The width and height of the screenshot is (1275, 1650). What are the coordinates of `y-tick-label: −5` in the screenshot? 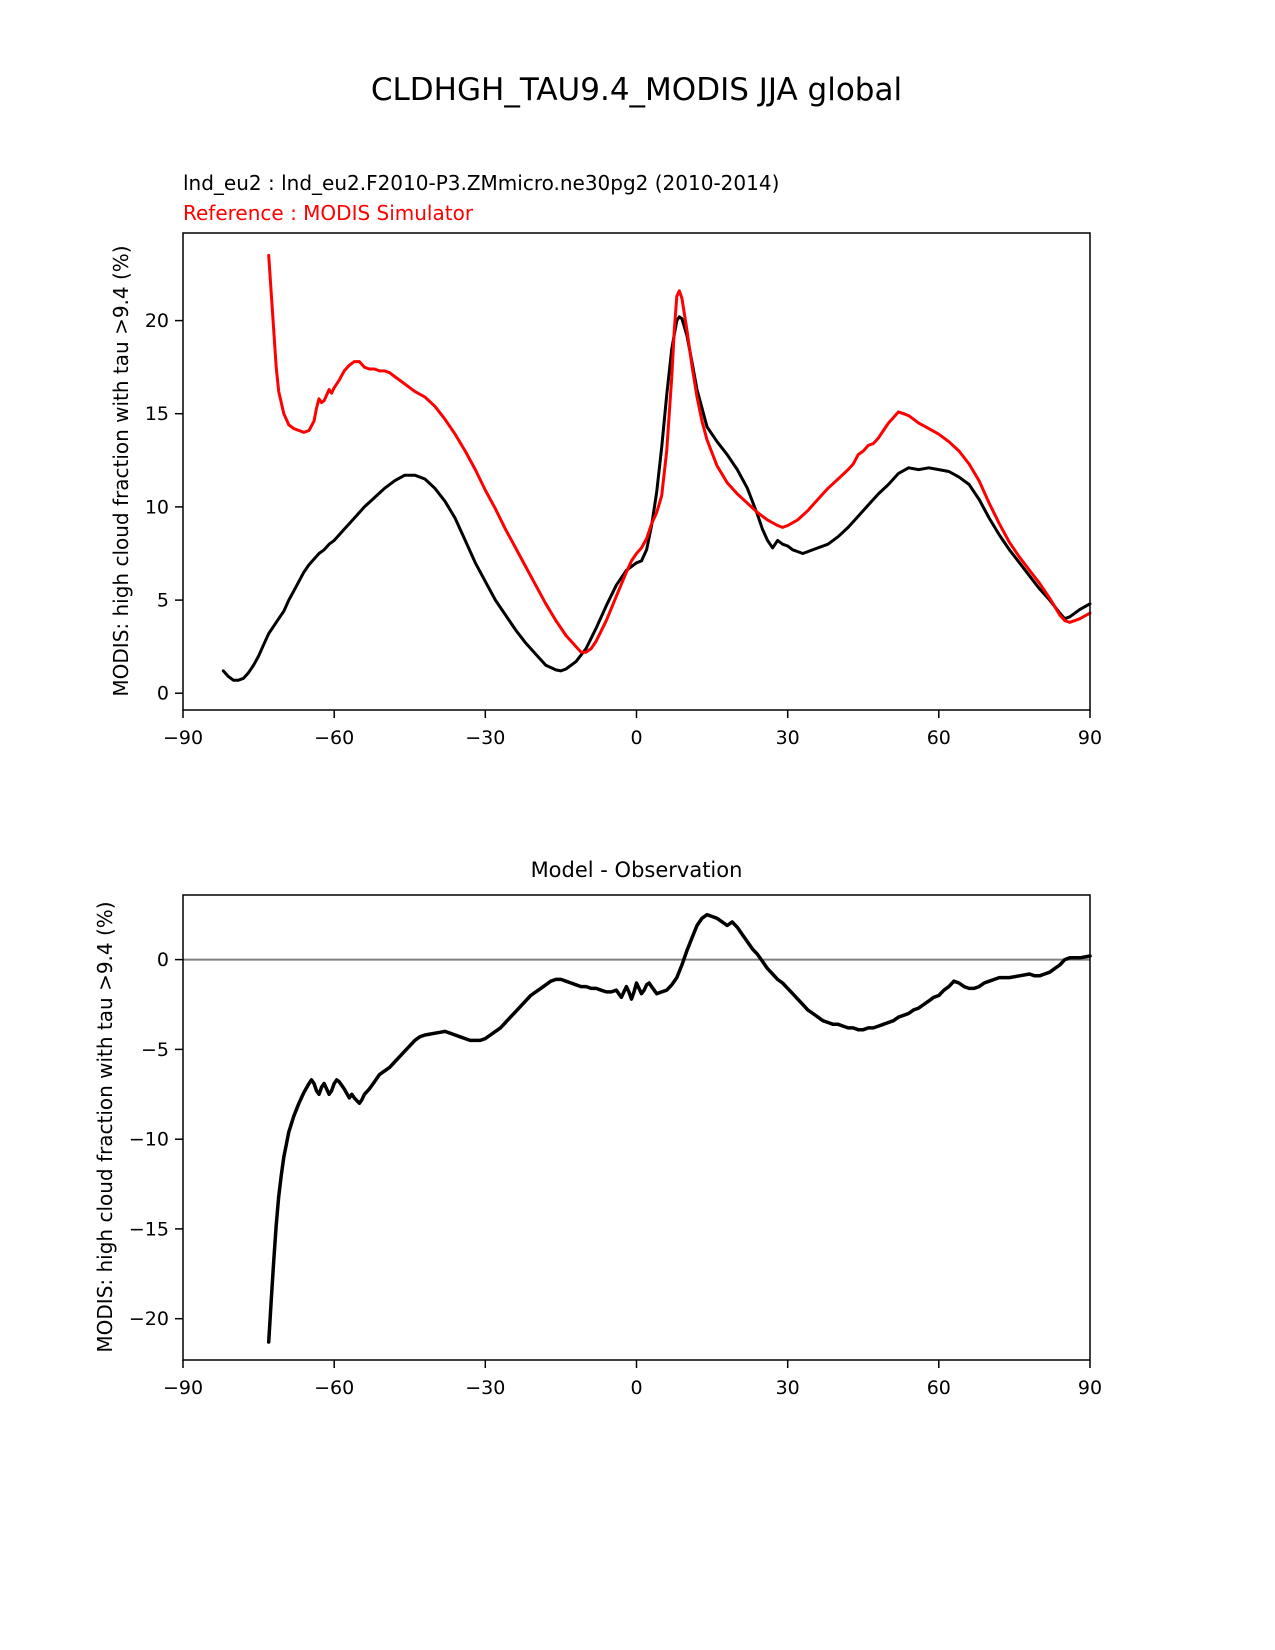 It's located at (155, 1050).